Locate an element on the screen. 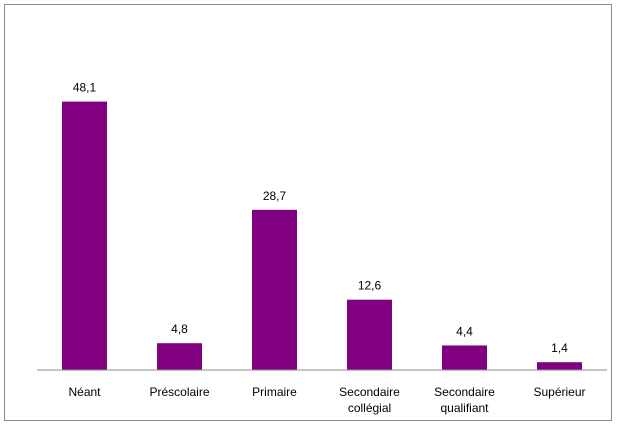 This screenshot has height=425, width=618. category-label-5: Supérieur is located at coordinates (559, 392).